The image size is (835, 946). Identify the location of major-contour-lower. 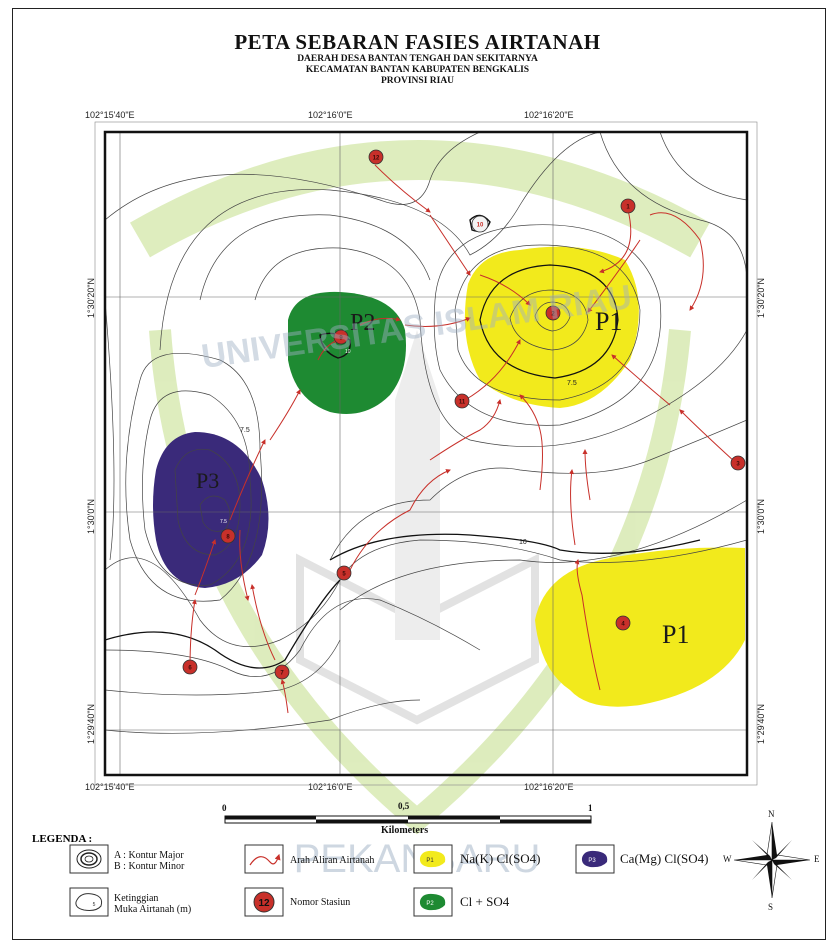
(223, 624).